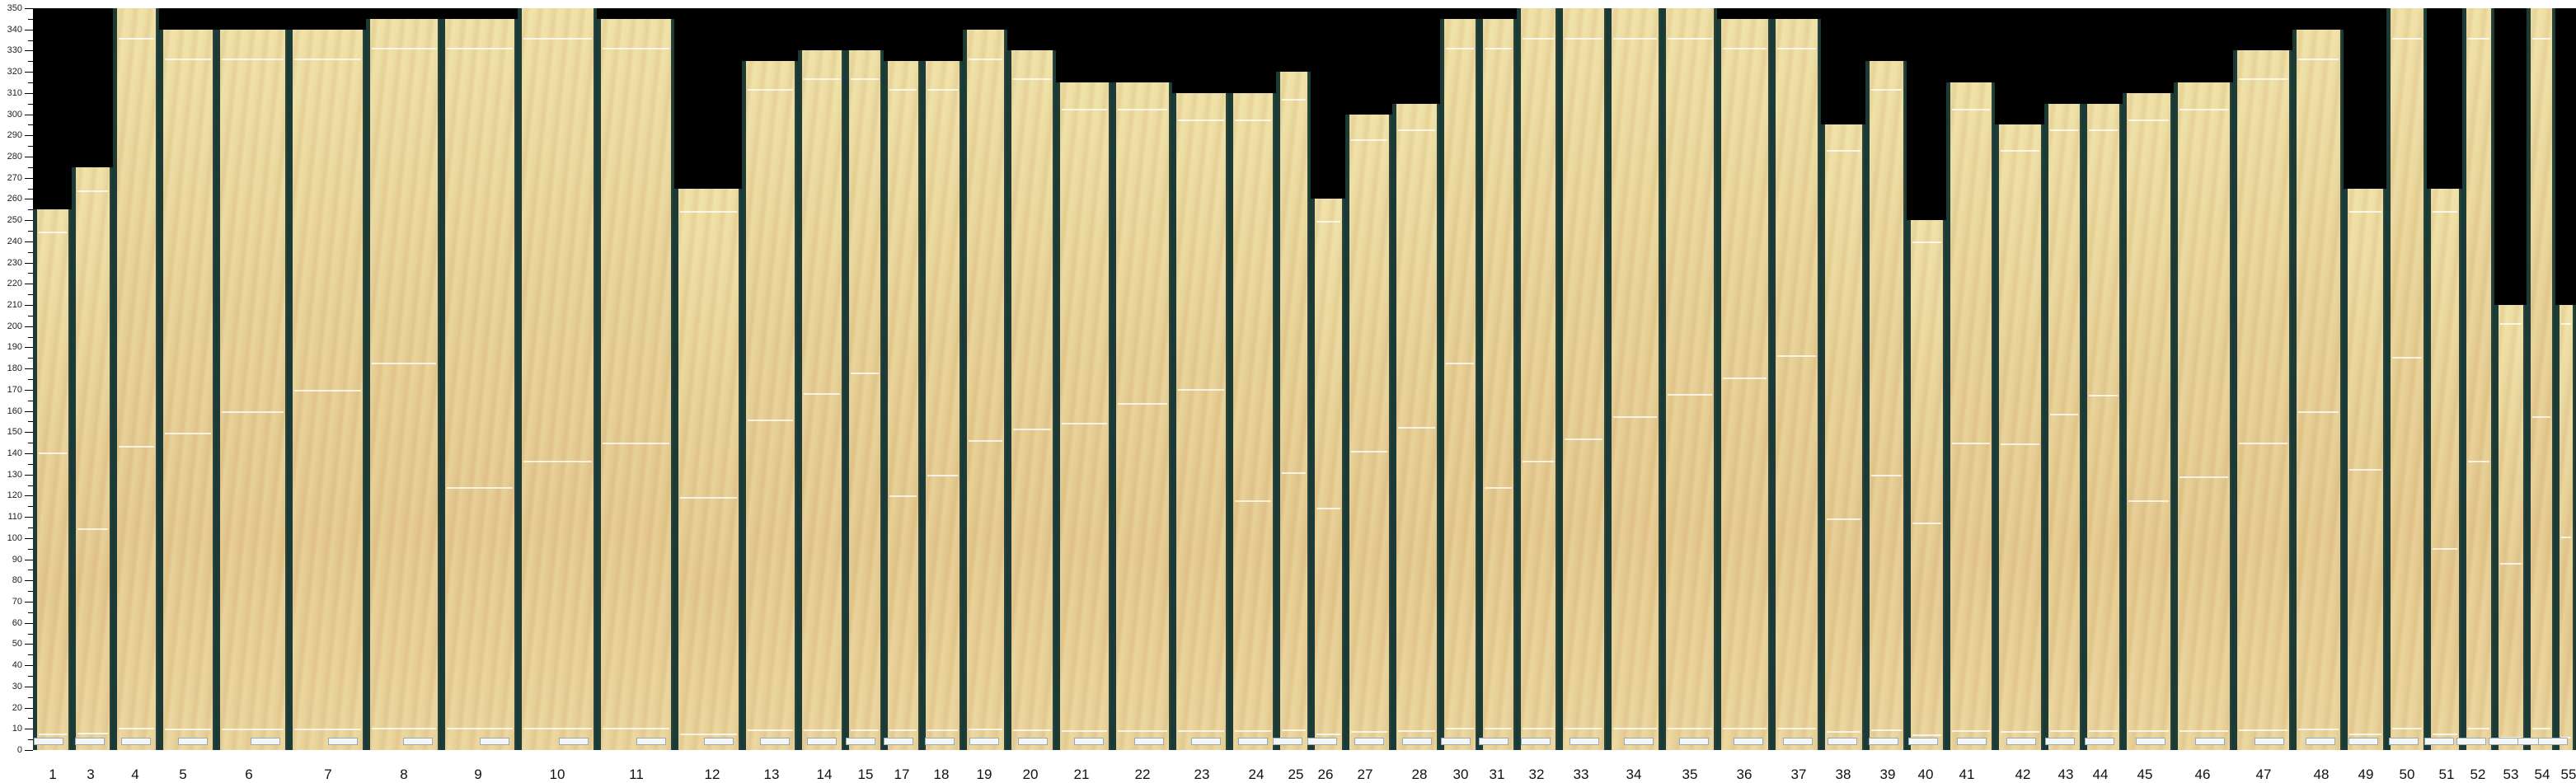  What do you see at coordinates (478, 774) in the screenshot?
I see `board-number: 9` at bounding box center [478, 774].